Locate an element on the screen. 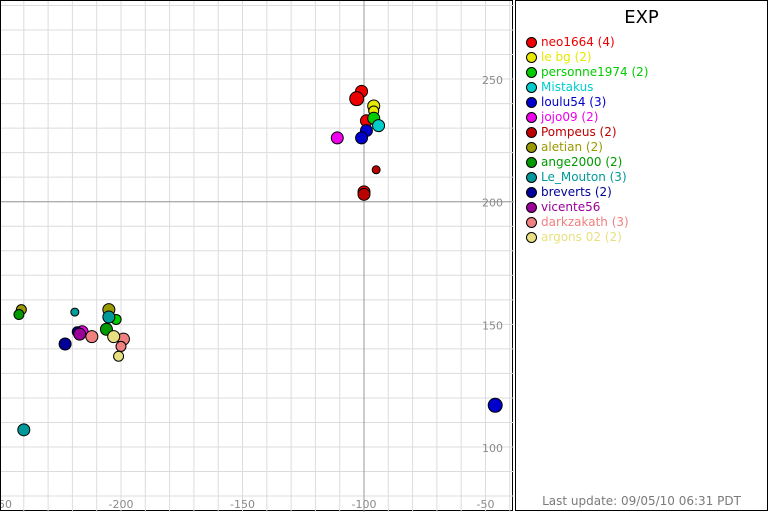 The image size is (768, 512). data-point-ange2000 is located at coordinates (19, 315).